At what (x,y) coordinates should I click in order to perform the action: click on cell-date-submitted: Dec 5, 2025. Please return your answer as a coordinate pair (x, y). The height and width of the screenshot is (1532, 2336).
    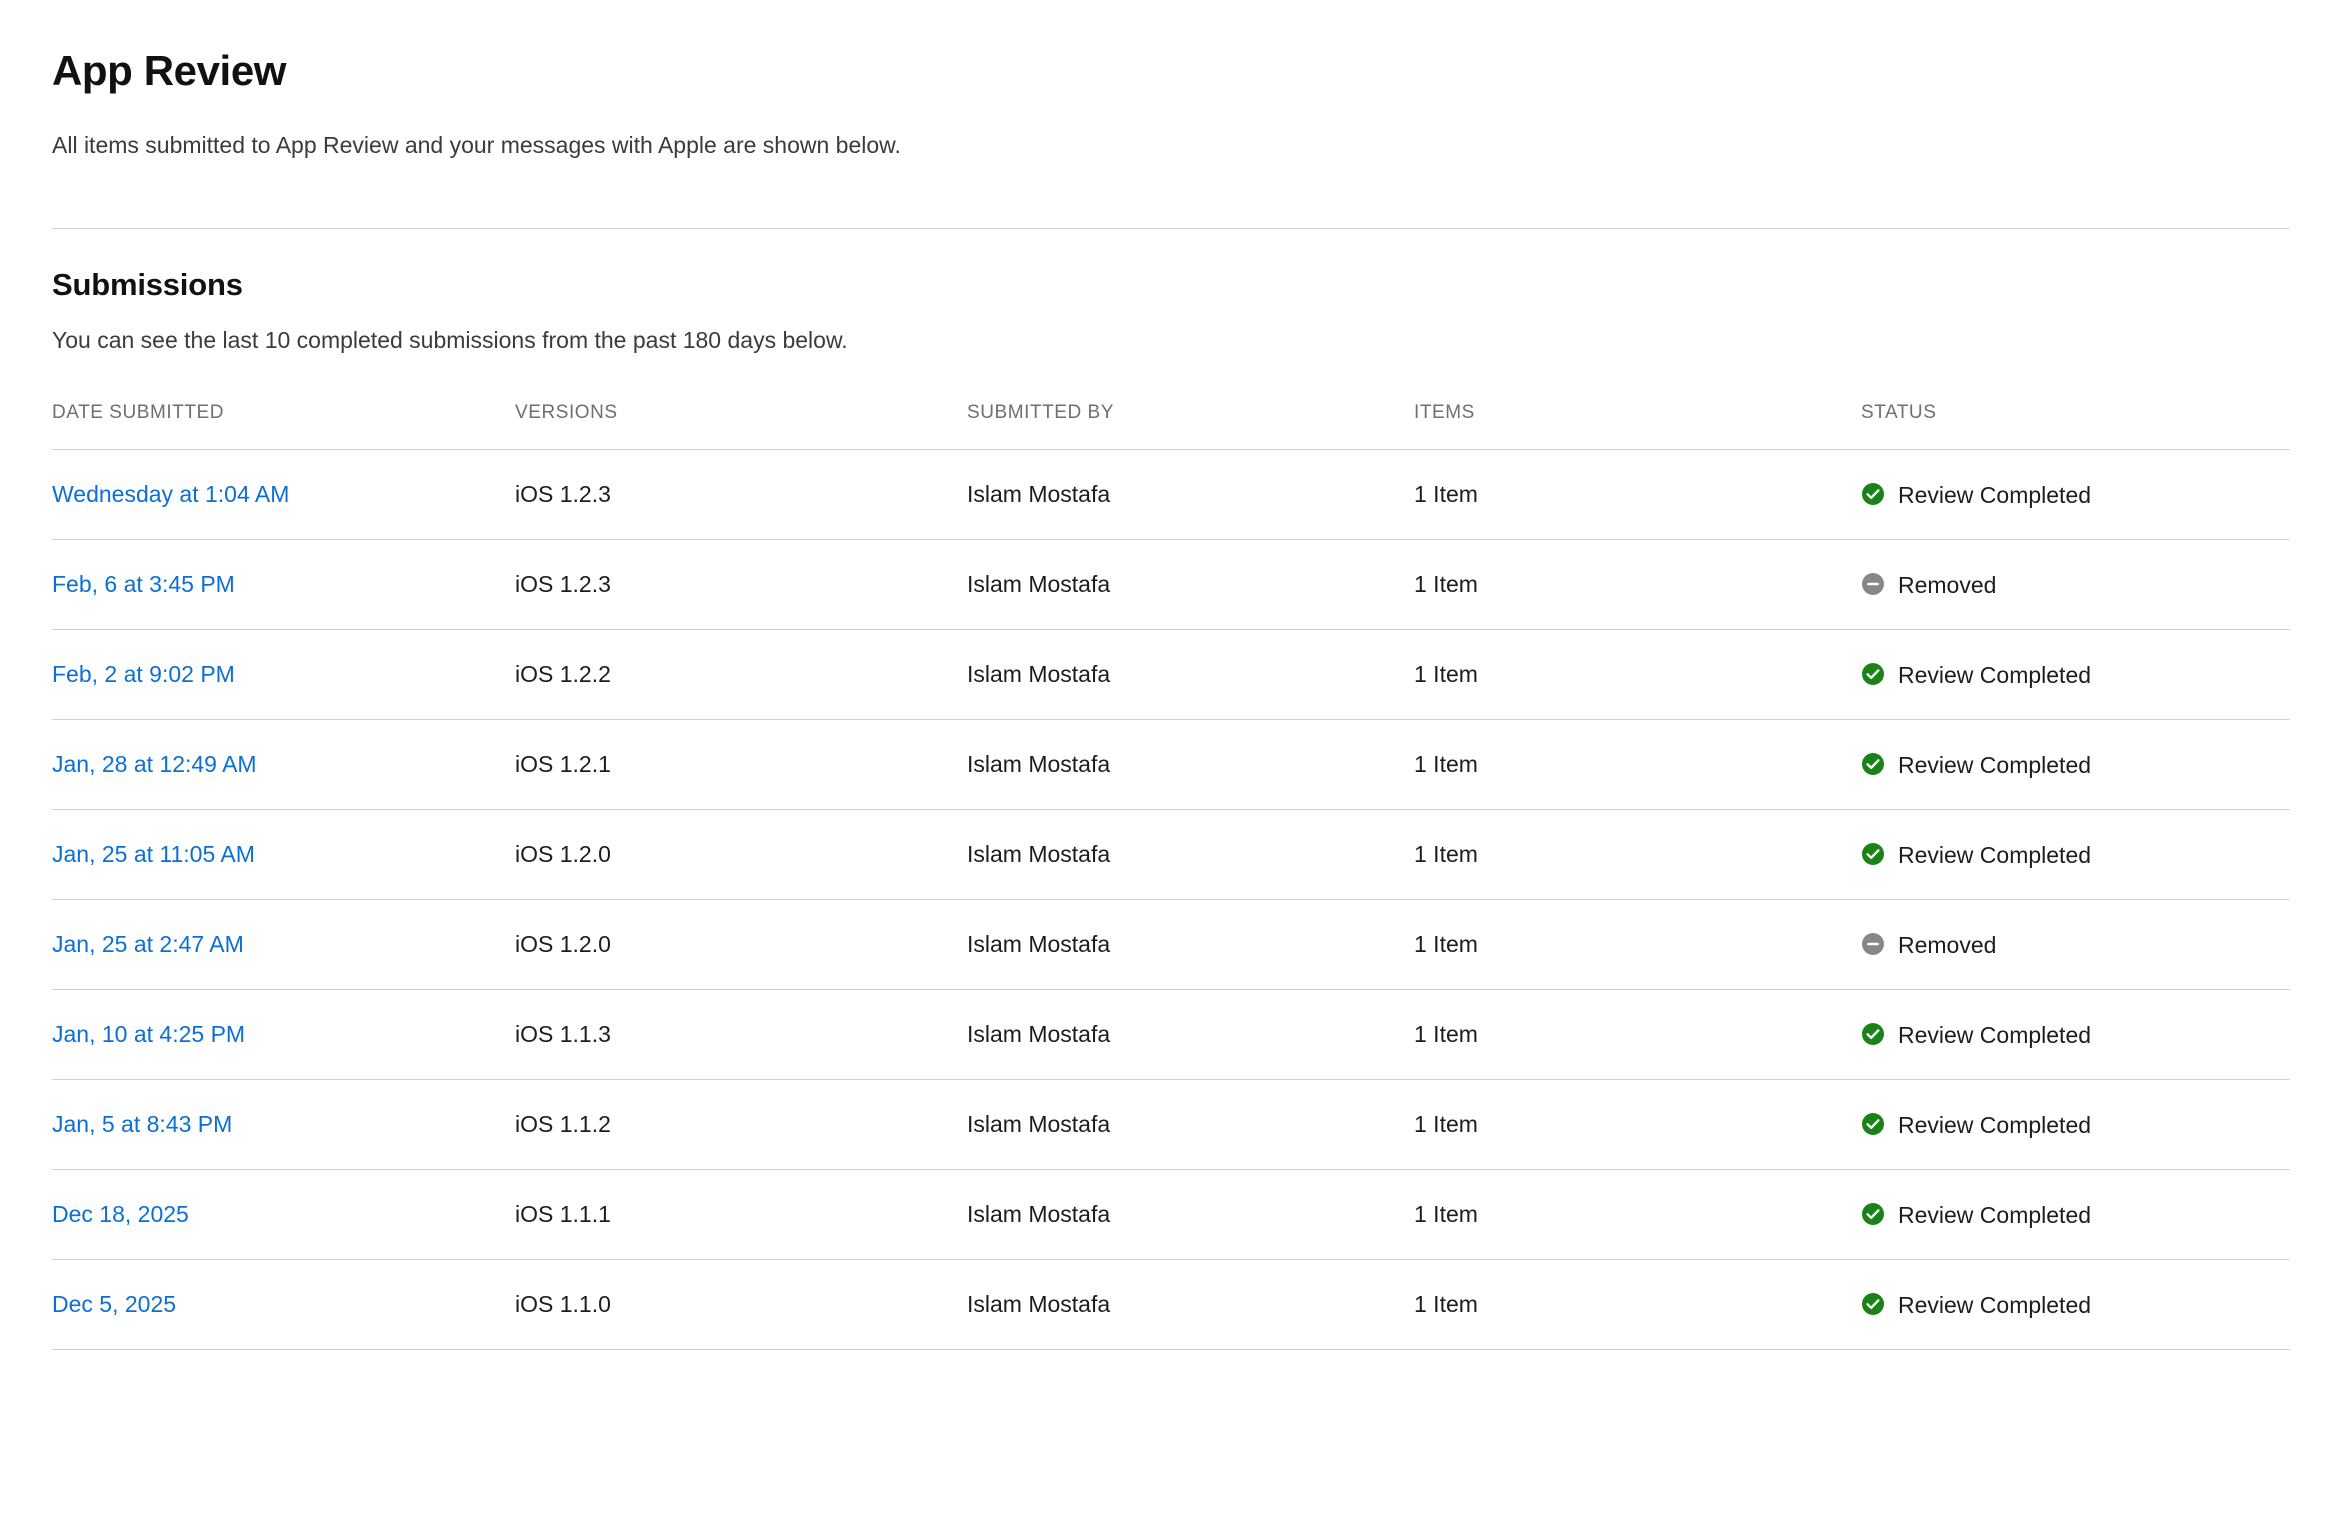
    Looking at the image, I should click on (283, 1304).